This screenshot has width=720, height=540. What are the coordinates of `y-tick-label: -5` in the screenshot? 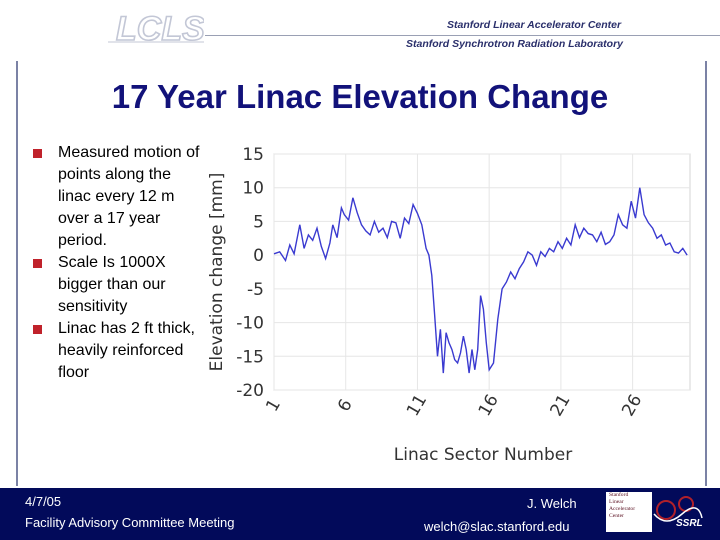 It's located at (255, 290).